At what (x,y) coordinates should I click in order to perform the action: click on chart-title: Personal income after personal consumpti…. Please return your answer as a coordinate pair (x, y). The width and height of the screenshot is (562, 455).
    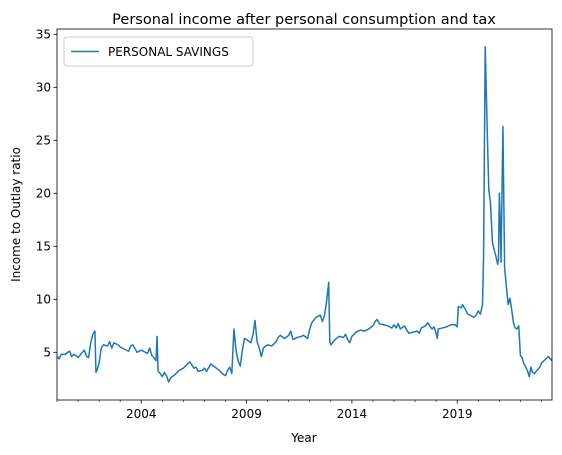
    Looking at the image, I should click on (304, 20).